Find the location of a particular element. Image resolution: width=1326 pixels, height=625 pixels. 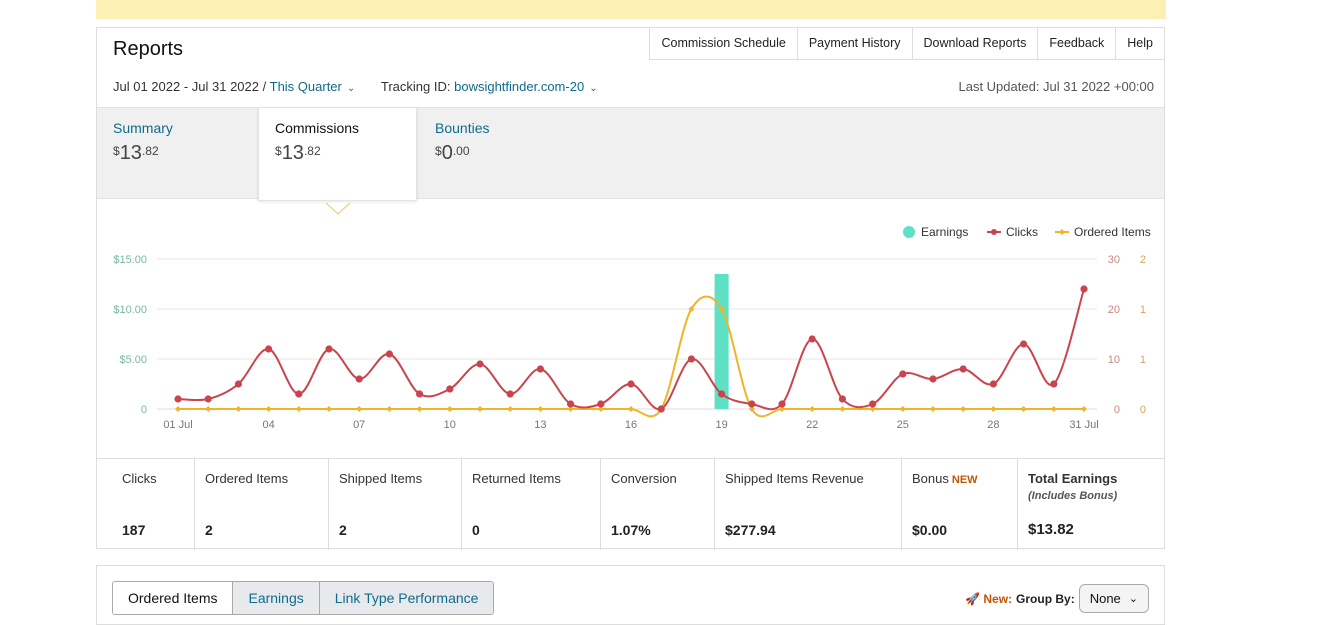

x-tick-label: 07 is located at coordinates (359, 425).